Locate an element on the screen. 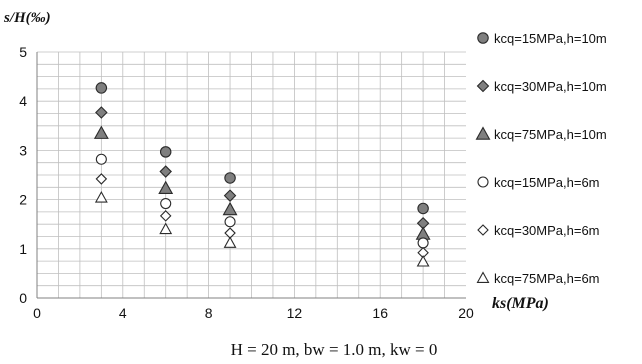 The image size is (642, 364). y-tick-label: 1 is located at coordinates (23, 249).